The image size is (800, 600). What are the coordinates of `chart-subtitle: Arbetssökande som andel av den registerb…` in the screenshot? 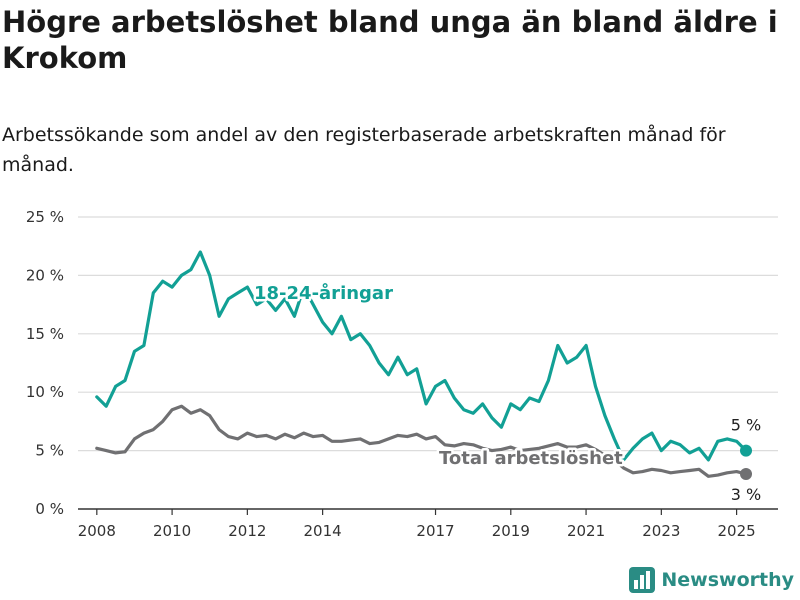 It's located at (364, 150).